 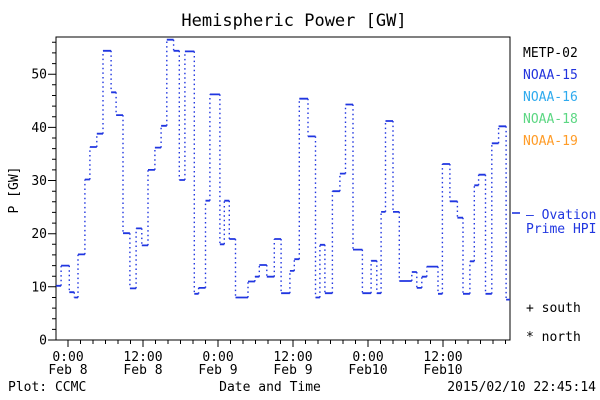 What do you see at coordinates (553, 308) in the screenshot?
I see `south-marker-key: + south` at bounding box center [553, 308].